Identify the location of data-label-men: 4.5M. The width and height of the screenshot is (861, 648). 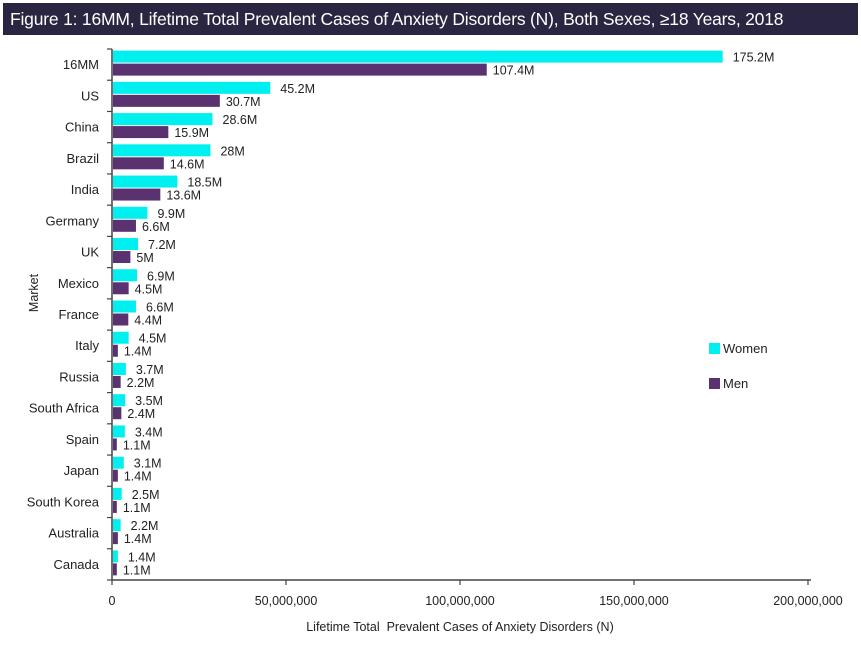
(149, 289).